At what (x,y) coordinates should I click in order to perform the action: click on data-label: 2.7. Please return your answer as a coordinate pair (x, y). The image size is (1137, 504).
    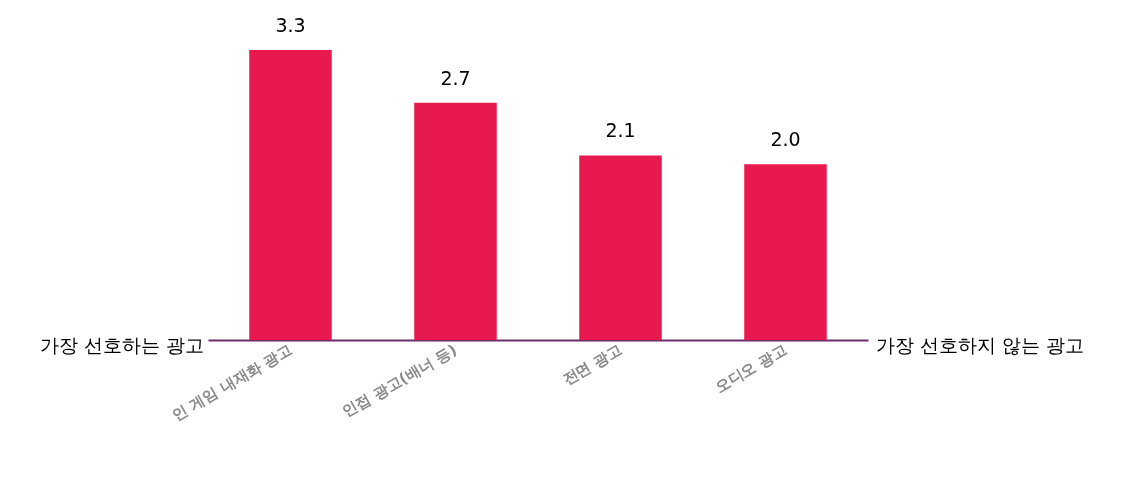
    Looking at the image, I should click on (455, 77).